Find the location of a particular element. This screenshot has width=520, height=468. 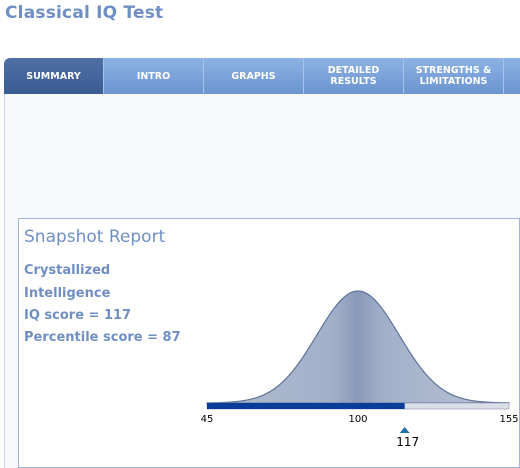

tick-label: 100 is located at coordinates (357, 419).